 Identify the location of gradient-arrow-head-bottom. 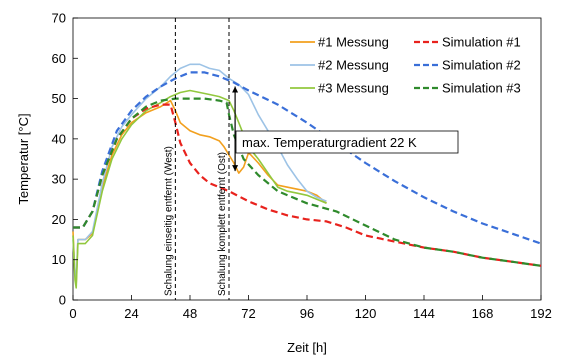
(235, 168).